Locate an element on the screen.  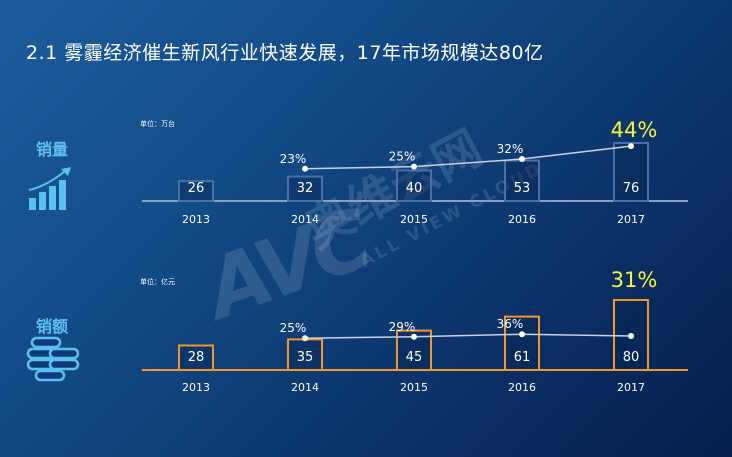
data-label: 61 is located at coordinates (522, 357).